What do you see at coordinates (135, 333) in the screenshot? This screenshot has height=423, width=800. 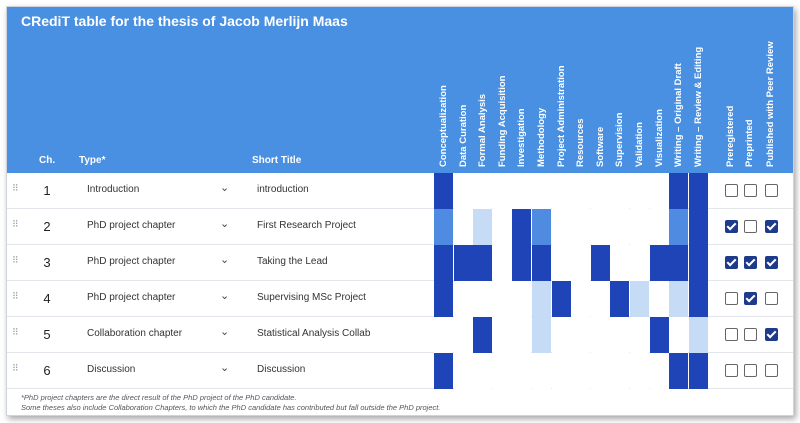 I see `chapter-type-select: Collaboration chapter` at bounding box center [135, 333].